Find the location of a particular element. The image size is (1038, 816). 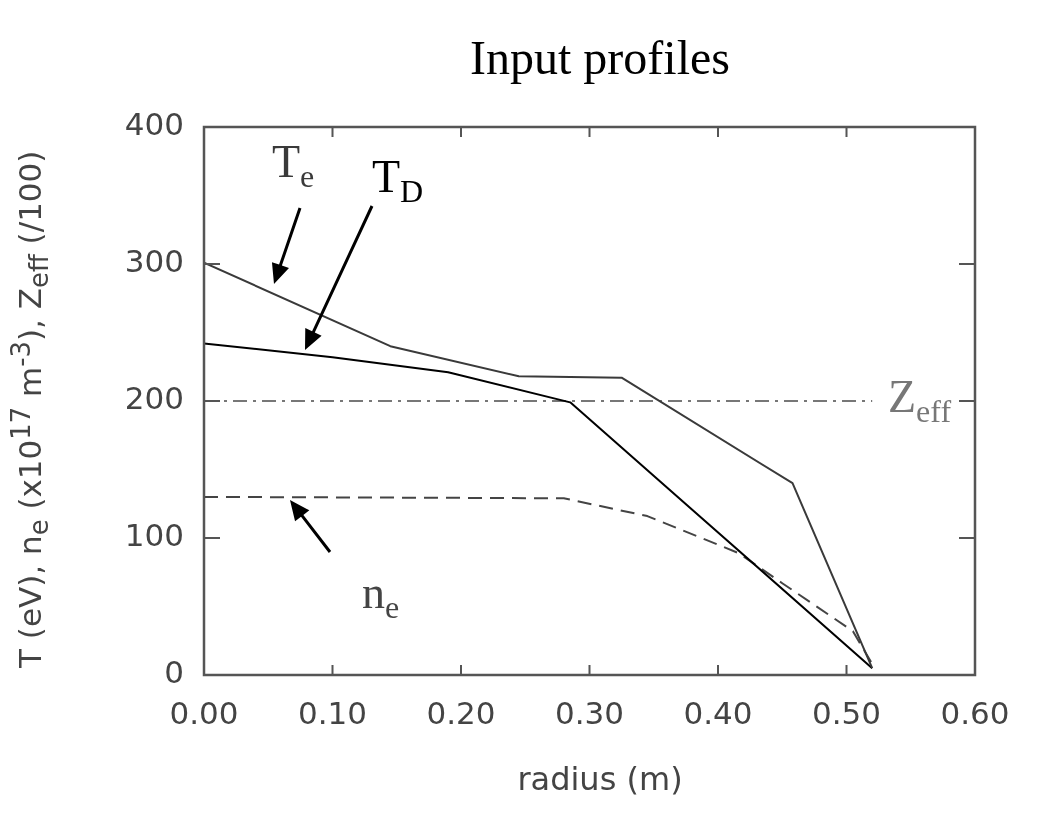

series-label: T$_{e}$ is located at coordinates (293, 165).